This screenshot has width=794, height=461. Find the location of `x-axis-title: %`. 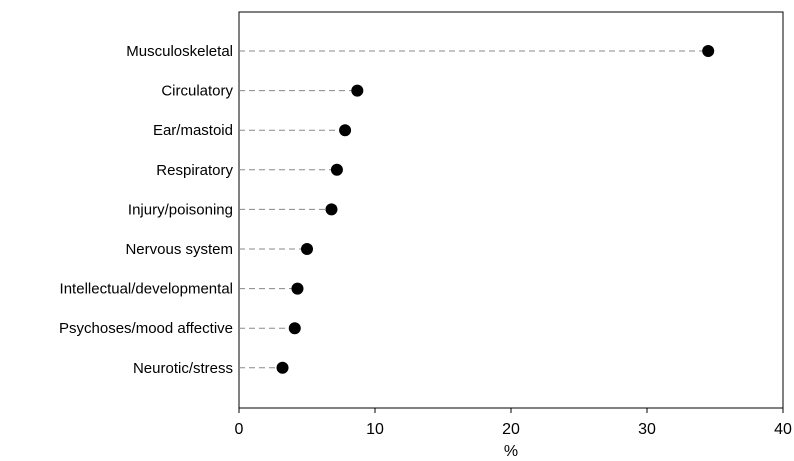

x-axis-title: % is located at coordinates (511, 451).